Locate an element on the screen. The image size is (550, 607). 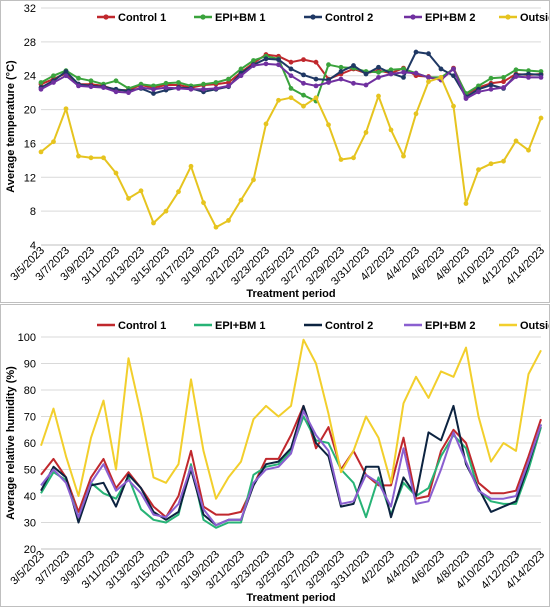
legend-label: EPI+BM 1 is located at coordinates (240, 18).